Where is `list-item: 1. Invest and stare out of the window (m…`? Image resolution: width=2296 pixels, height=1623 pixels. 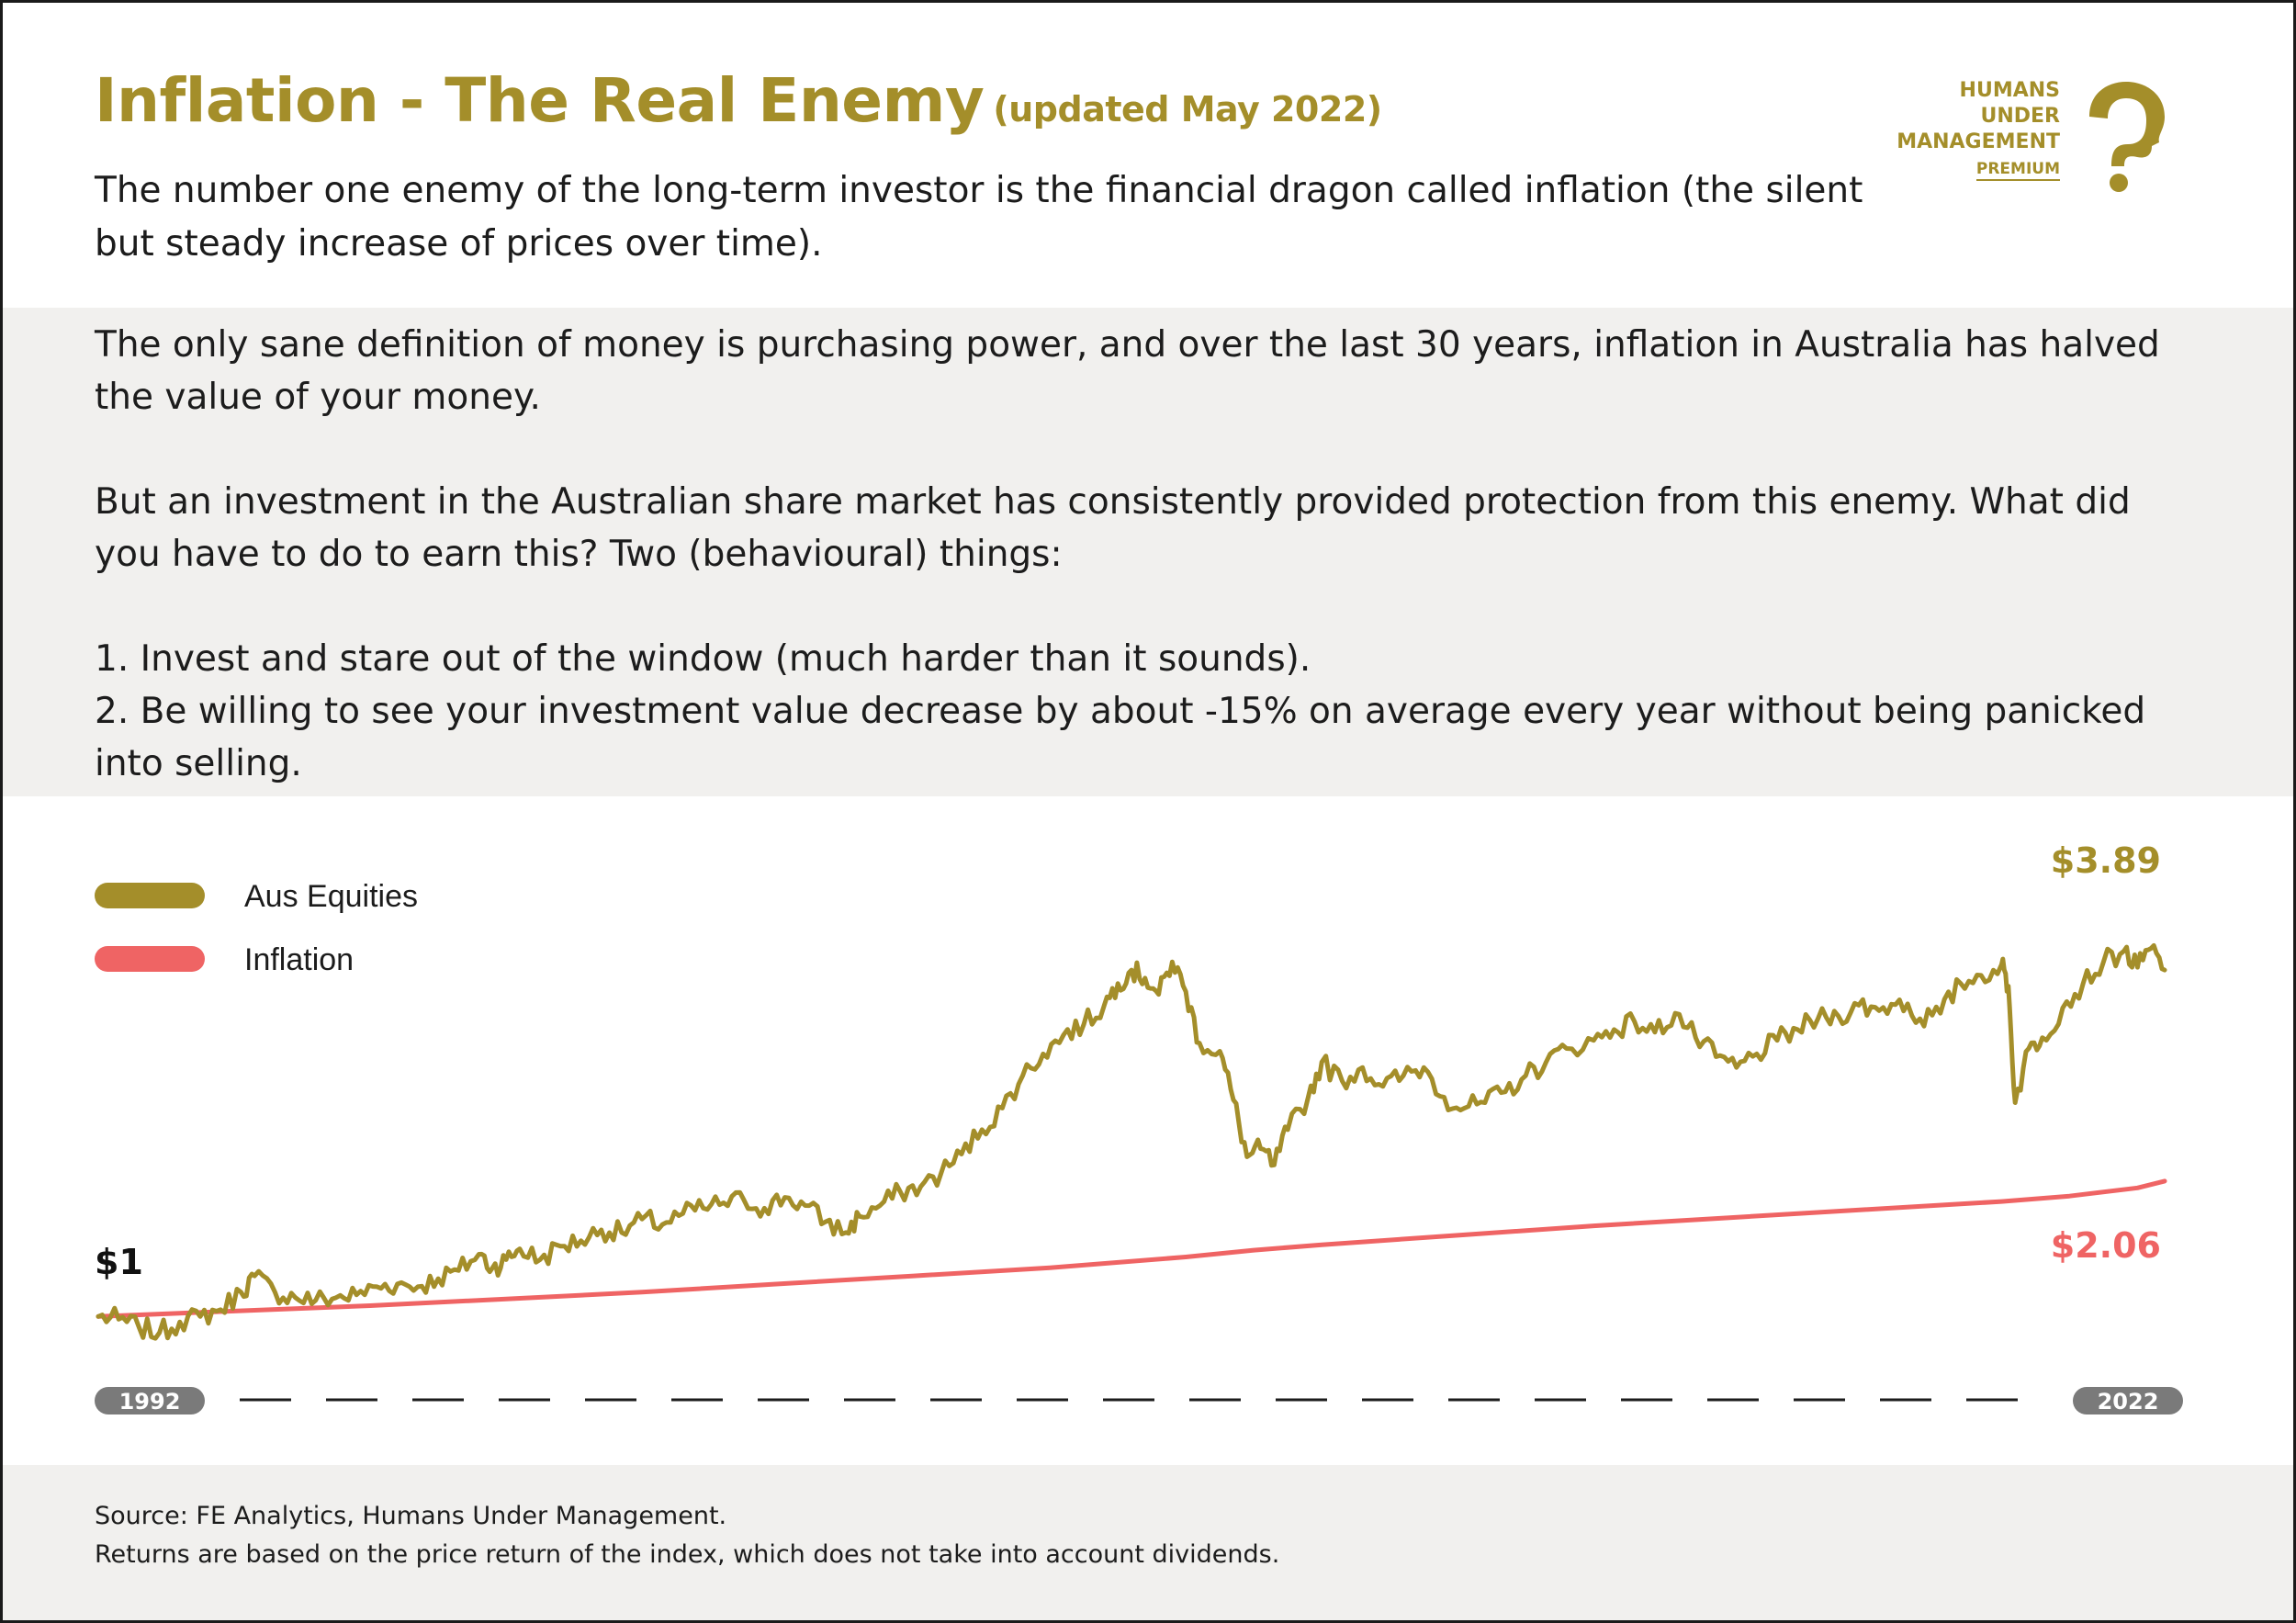
list-item: 1. Invest and stare out of the window (m… is located at coordinates (703, 659).